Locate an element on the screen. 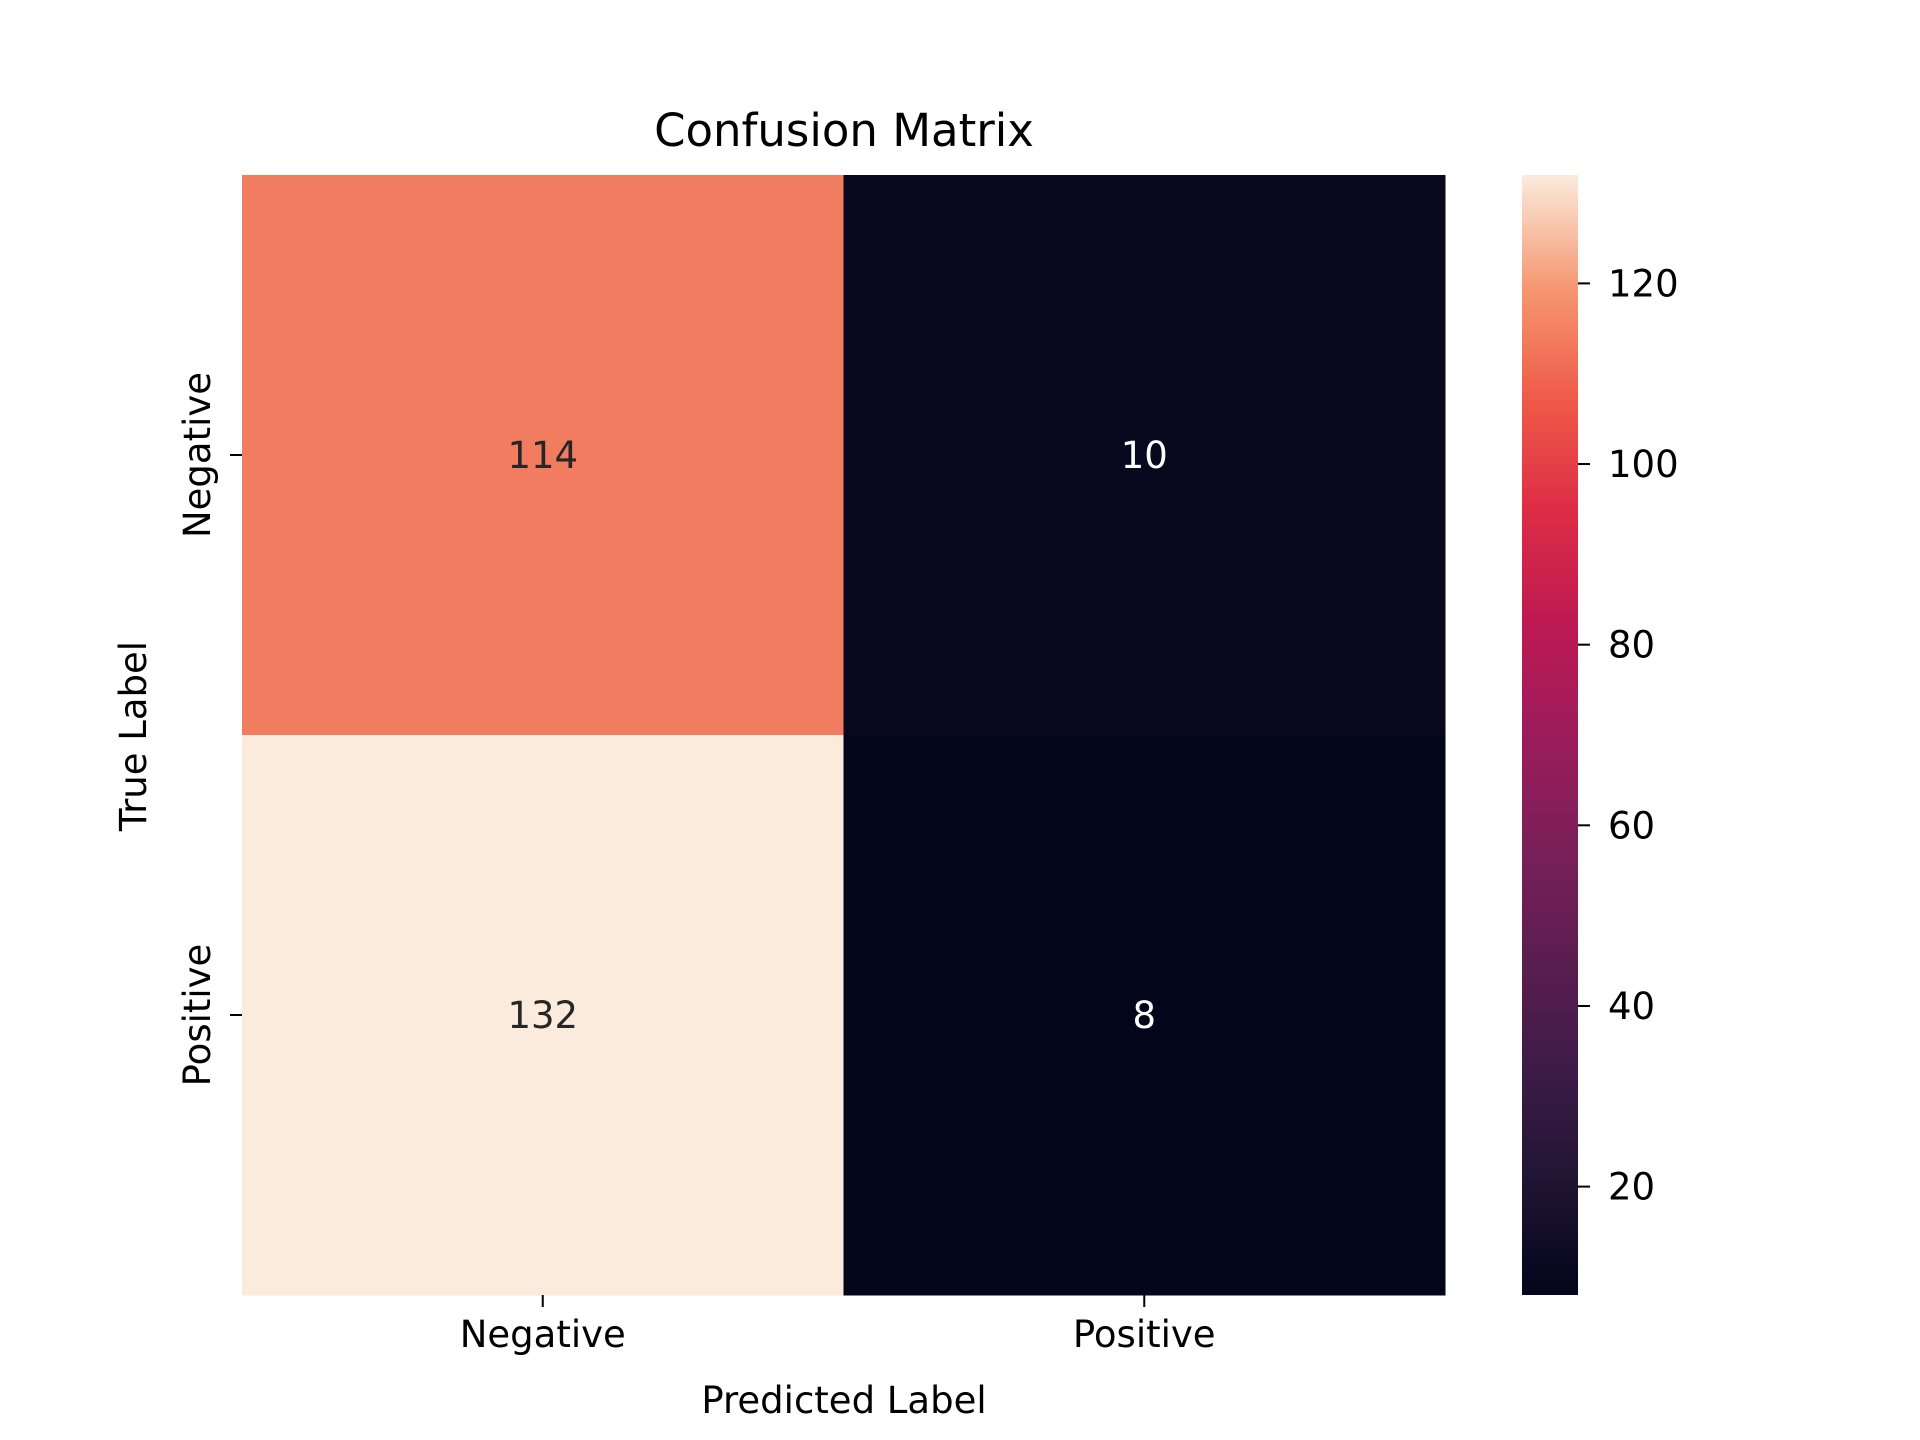 The width and height of the screenshot is (1920, 1440). colorbar-tick-label-0: 20 is located at coordinates (1631, 1187).